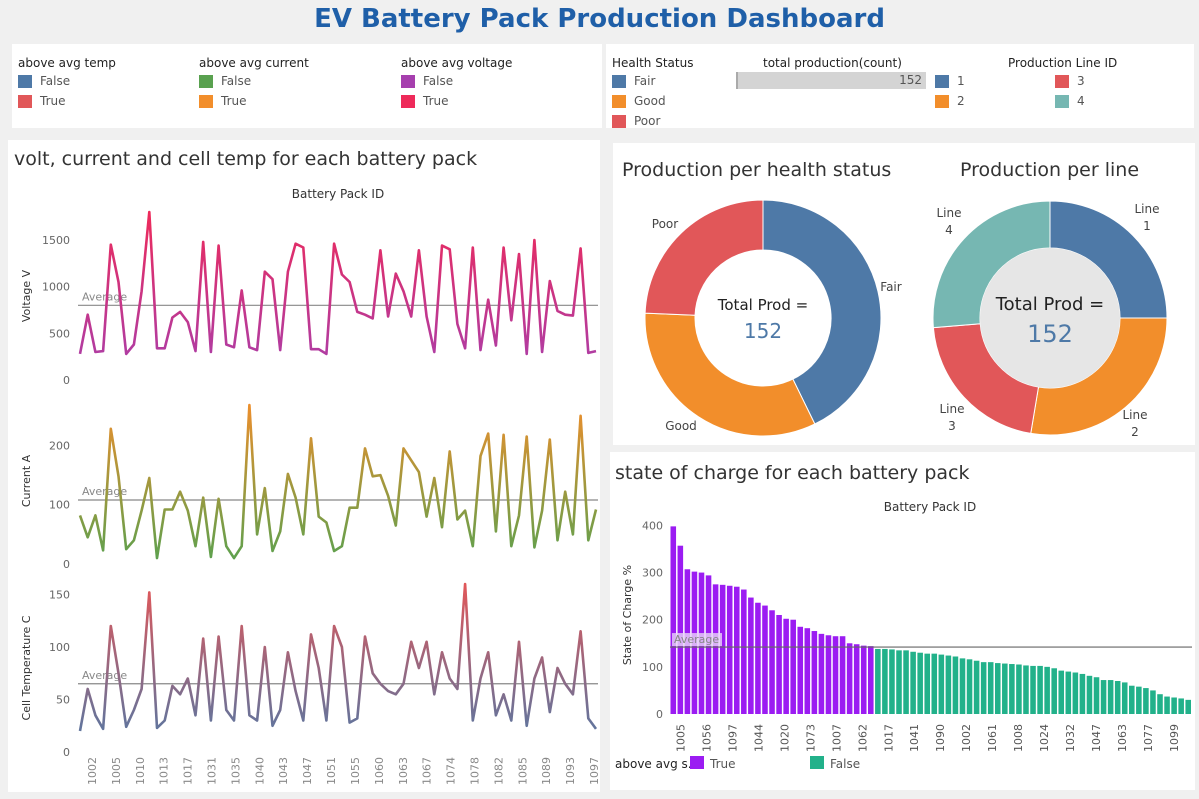  I want to click on legend-line-1: 1, so click(950, 81).